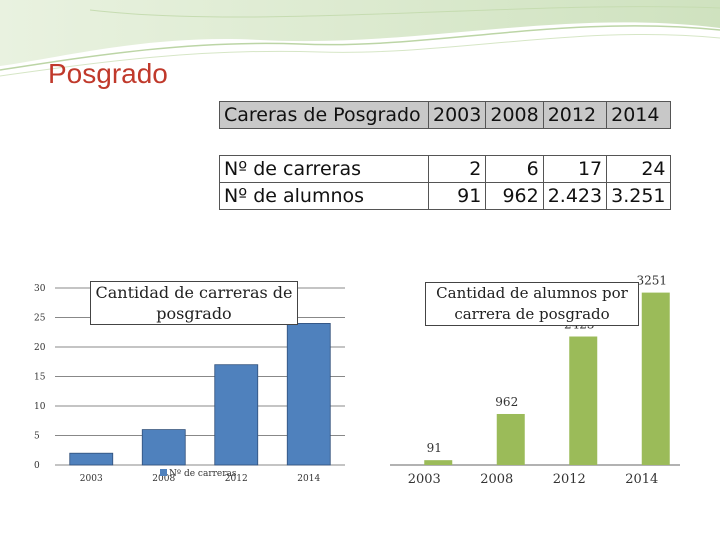 The image size is (720, 540). What do you see at coordinates (575, 196) in the screenshot?
I see `table-cell: 2.423` at bounding box center [575, 196].